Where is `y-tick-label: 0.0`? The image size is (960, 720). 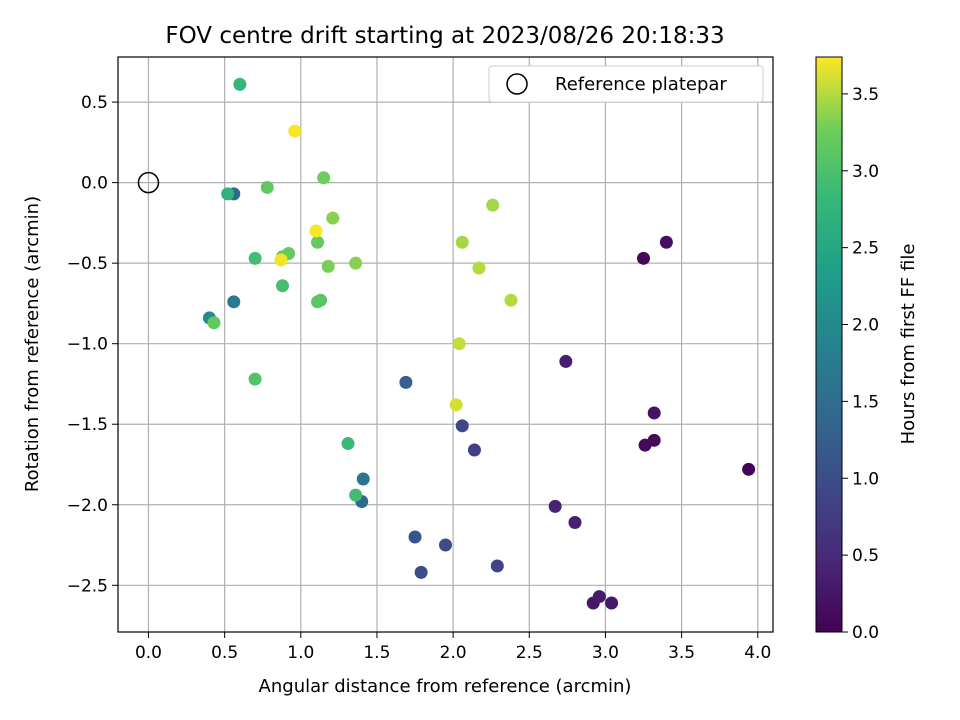 y-tick-label: 0.0 is located at coordinates (94, 184).